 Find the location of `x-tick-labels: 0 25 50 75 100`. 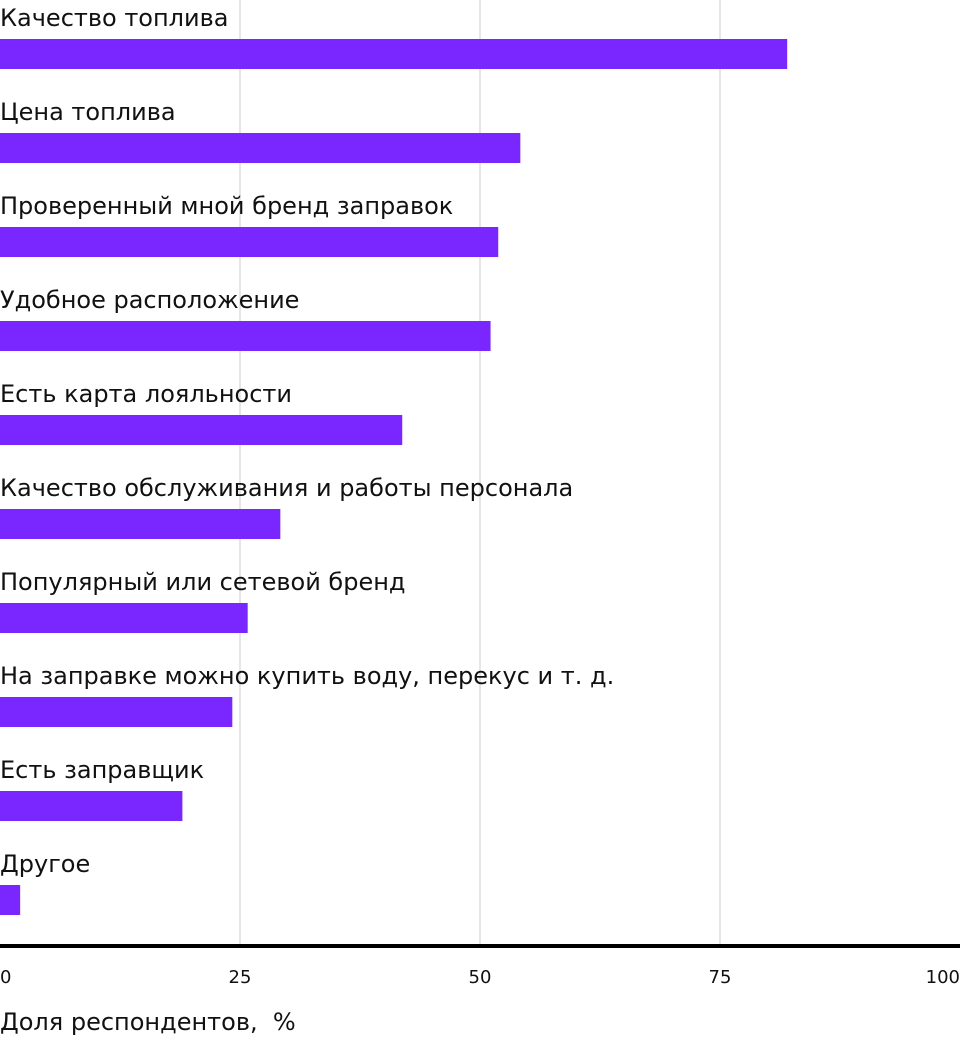

x-tick-labels: 0 25 50 75 100 is located at coordinates (480, 977).